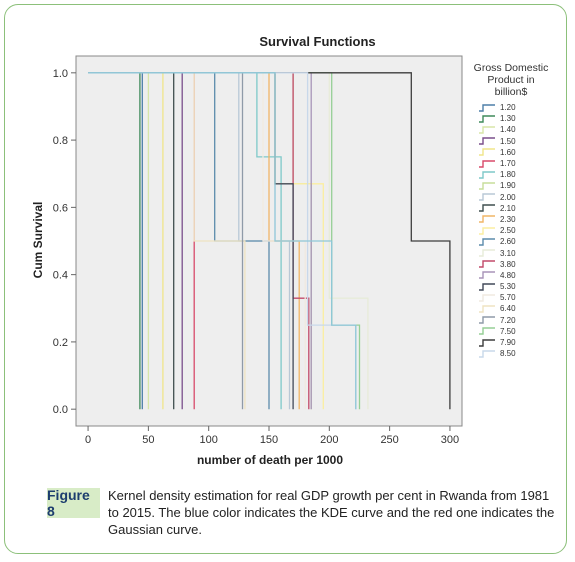 This screenshot has height=562, width=575. Describe the element at coordinates (317, 41) in the screenshot. I see `chart-title: Survival Functions` at that location.